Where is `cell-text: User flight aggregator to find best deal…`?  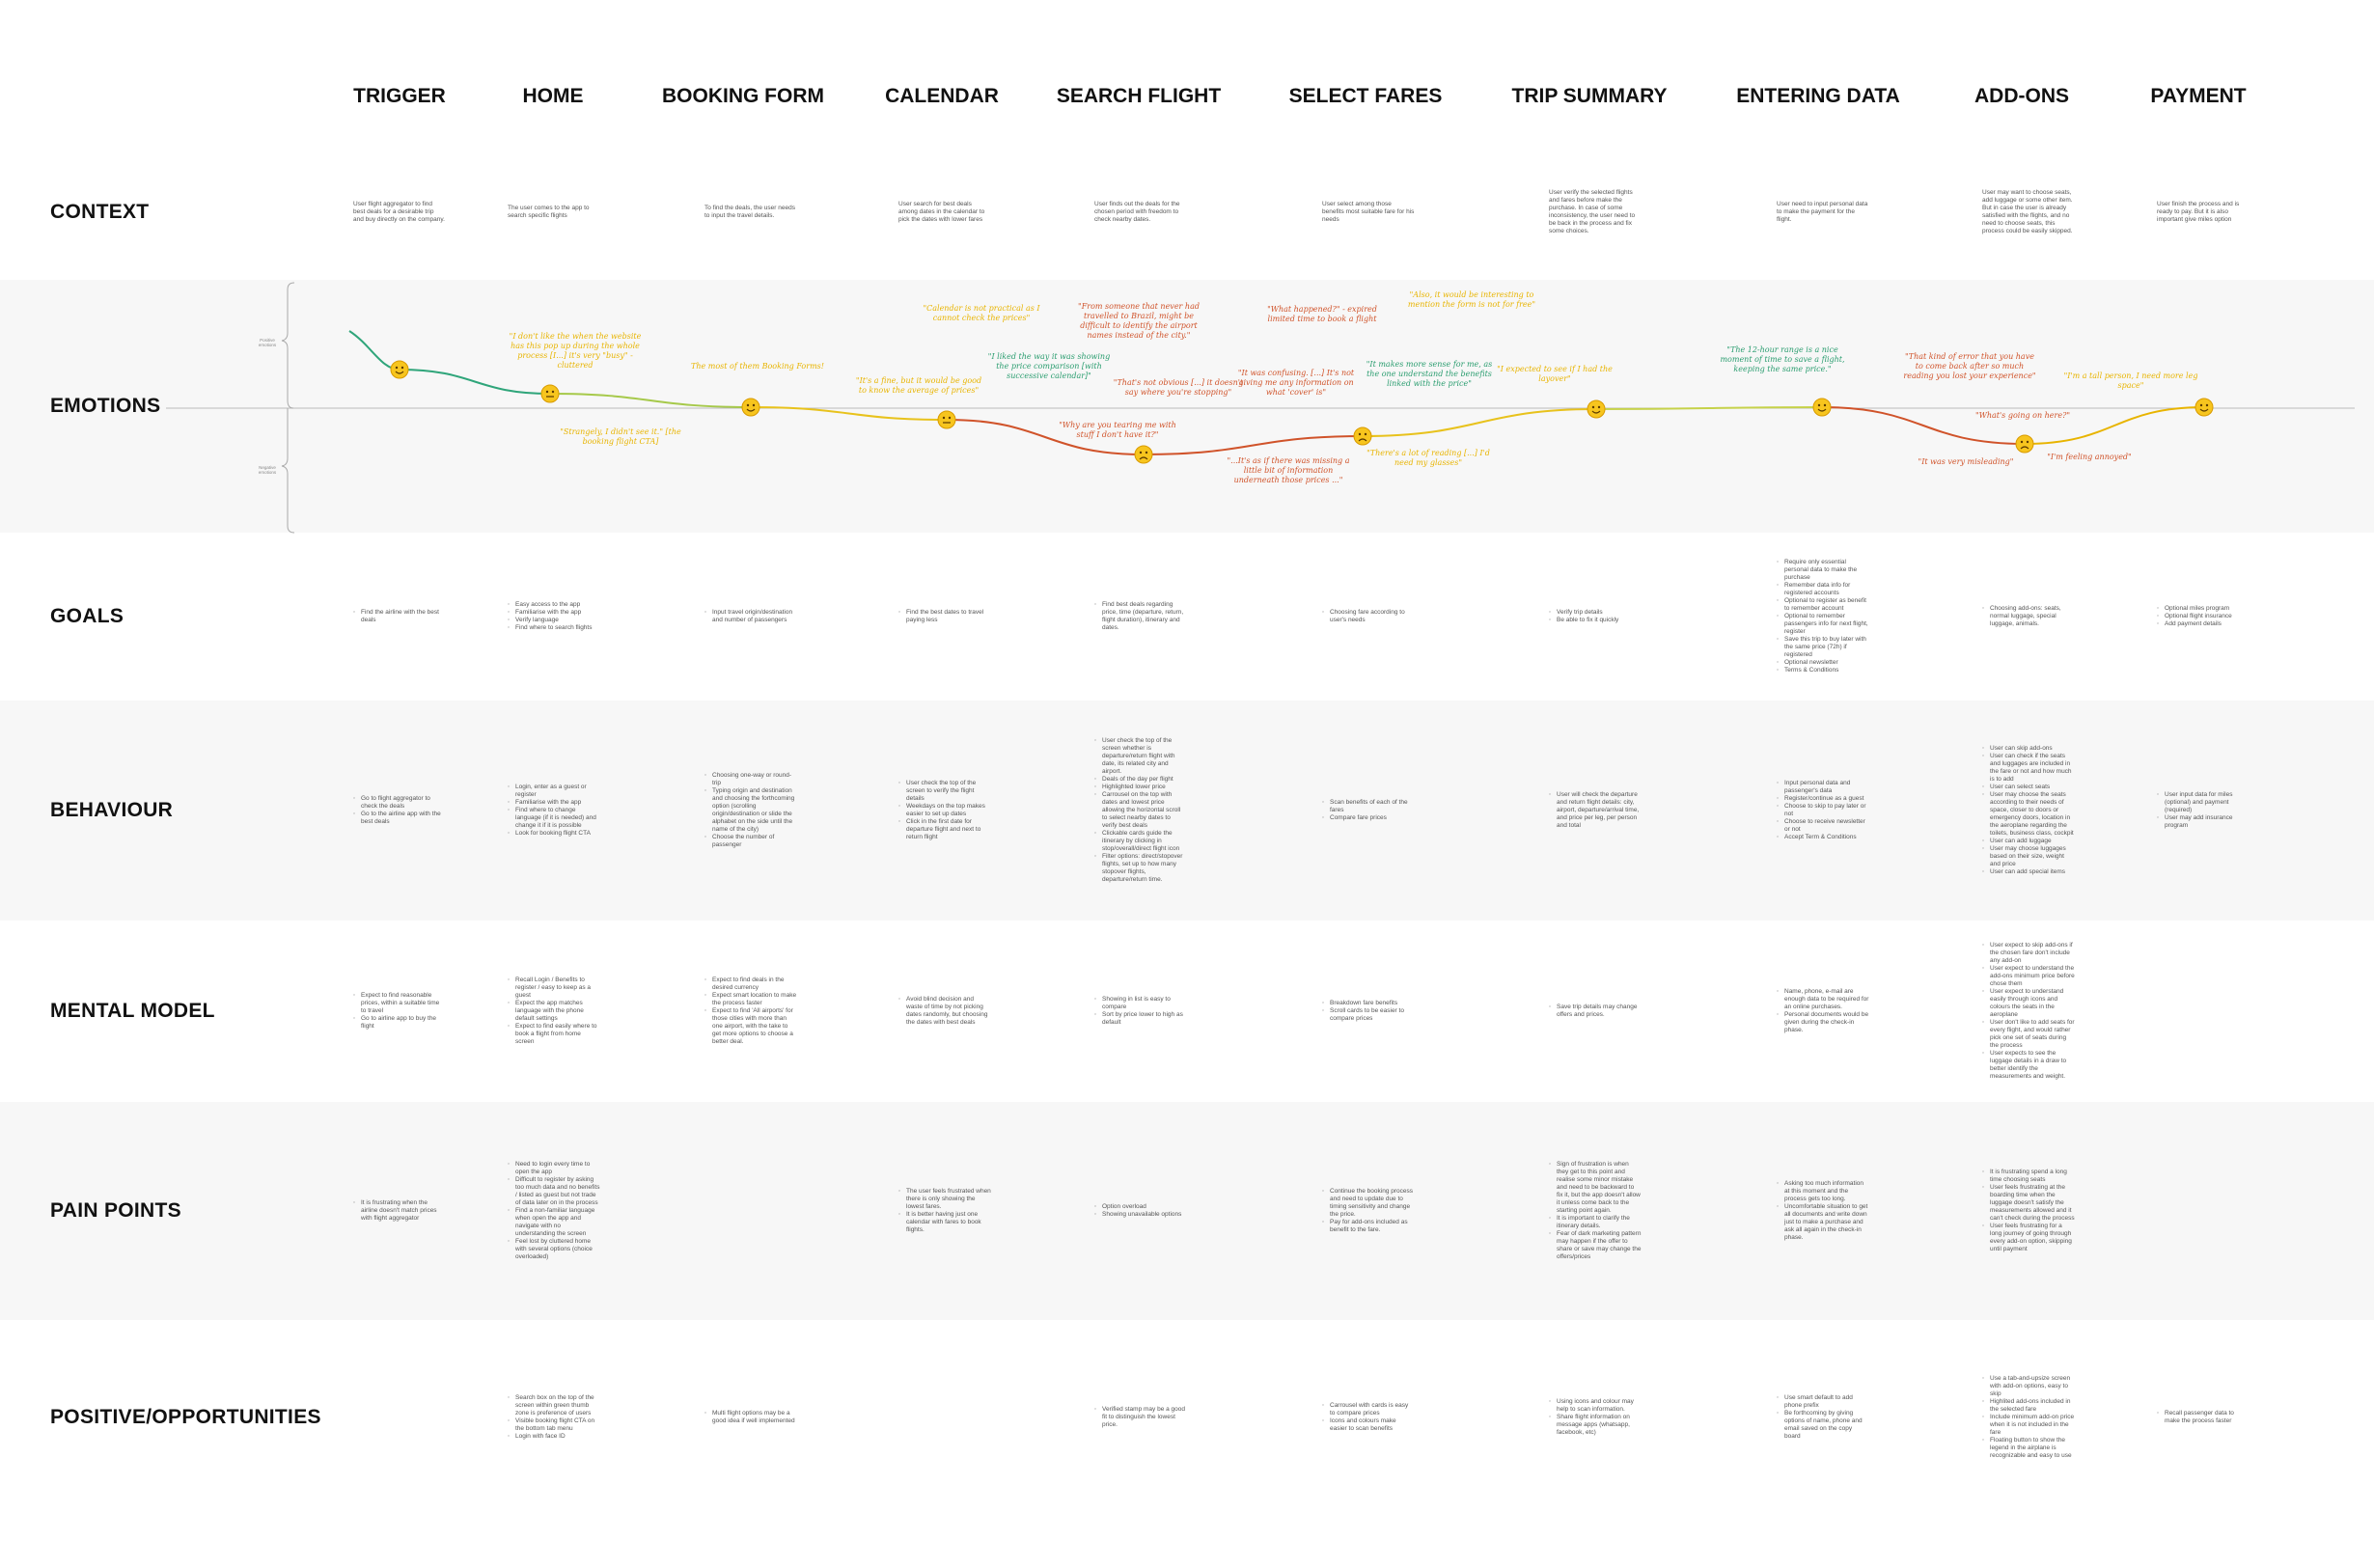
cell-text: User flight aggregator to find best deal… is located at coordinates (399, 211).